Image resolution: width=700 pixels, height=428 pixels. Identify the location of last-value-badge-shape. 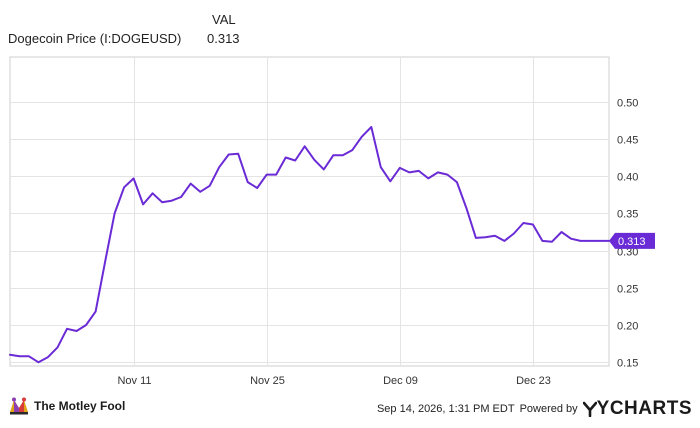
(632, 240).